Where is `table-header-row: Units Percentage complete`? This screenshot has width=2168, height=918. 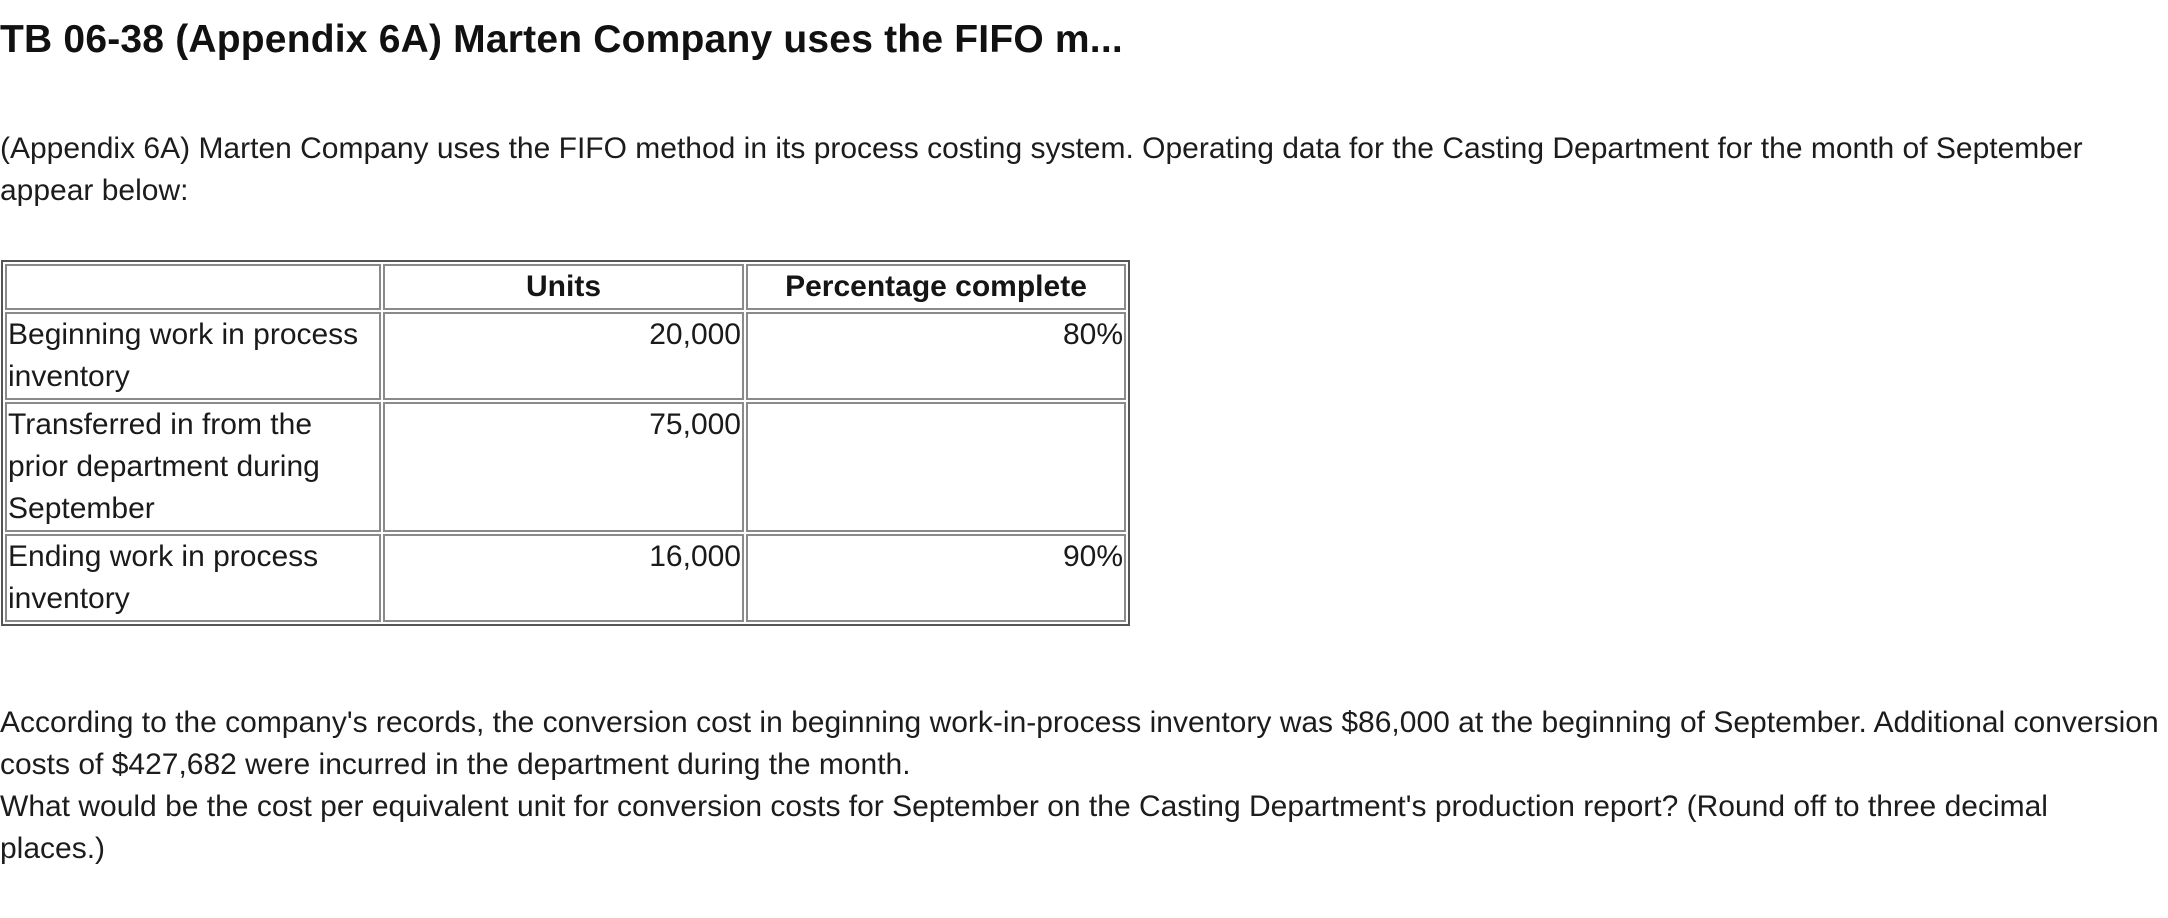 table-header-row: Units Percentage complete is located at coordinates (565, 287).